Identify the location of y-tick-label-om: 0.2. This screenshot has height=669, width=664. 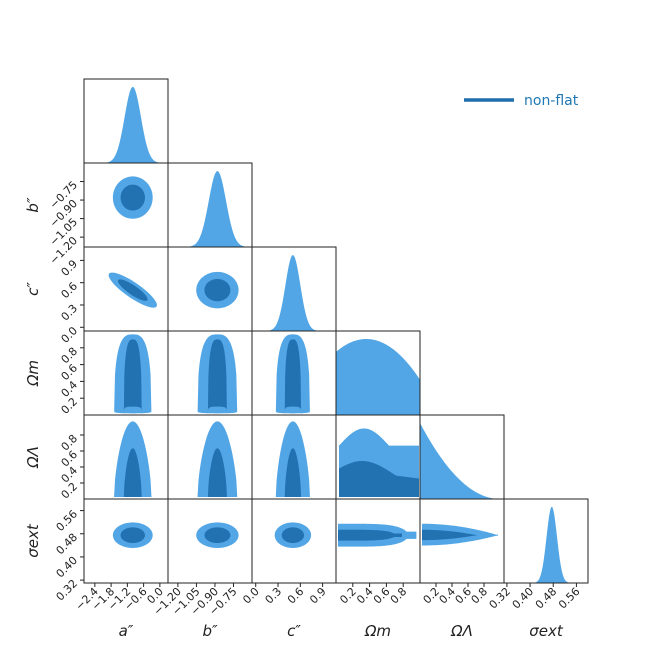
(70, 406).